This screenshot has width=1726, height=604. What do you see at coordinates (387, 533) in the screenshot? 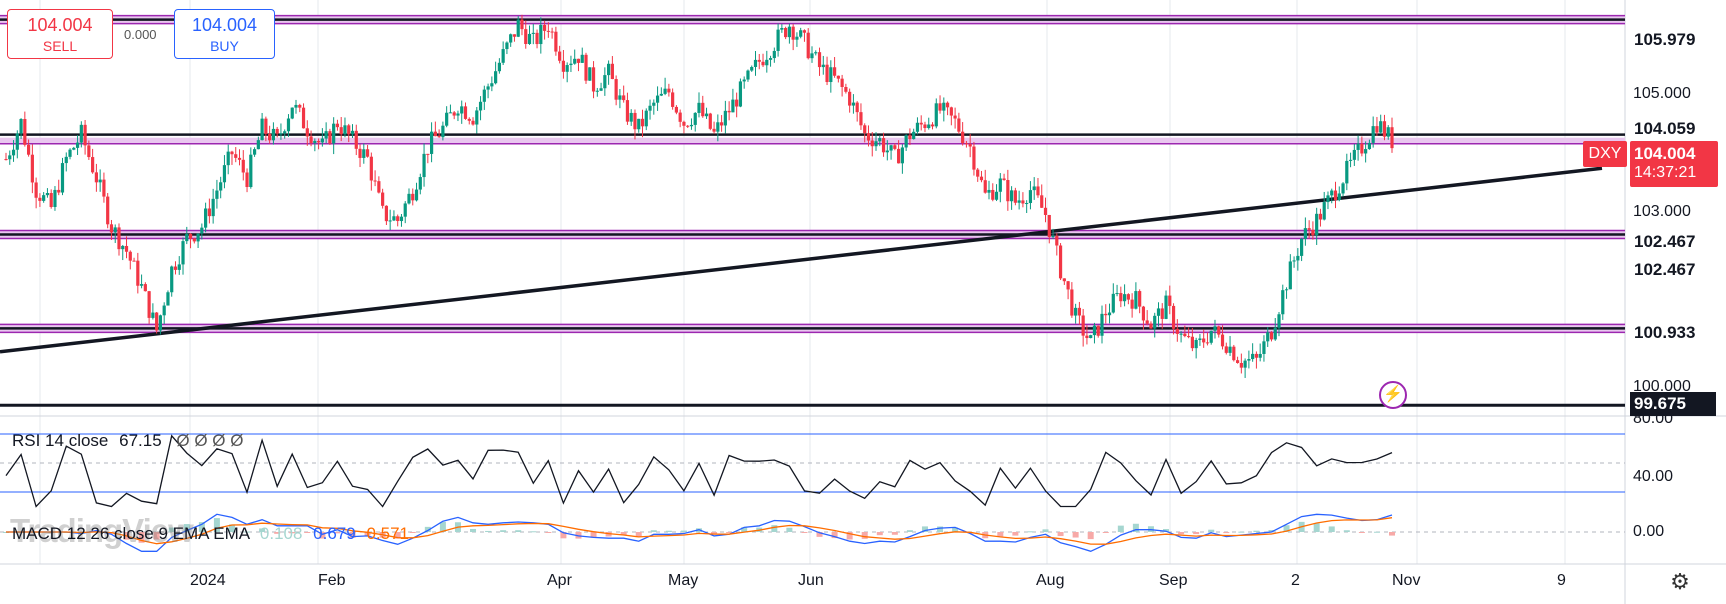
I see `macd-signal-value: 0.571` at bounding box center [387, 533].